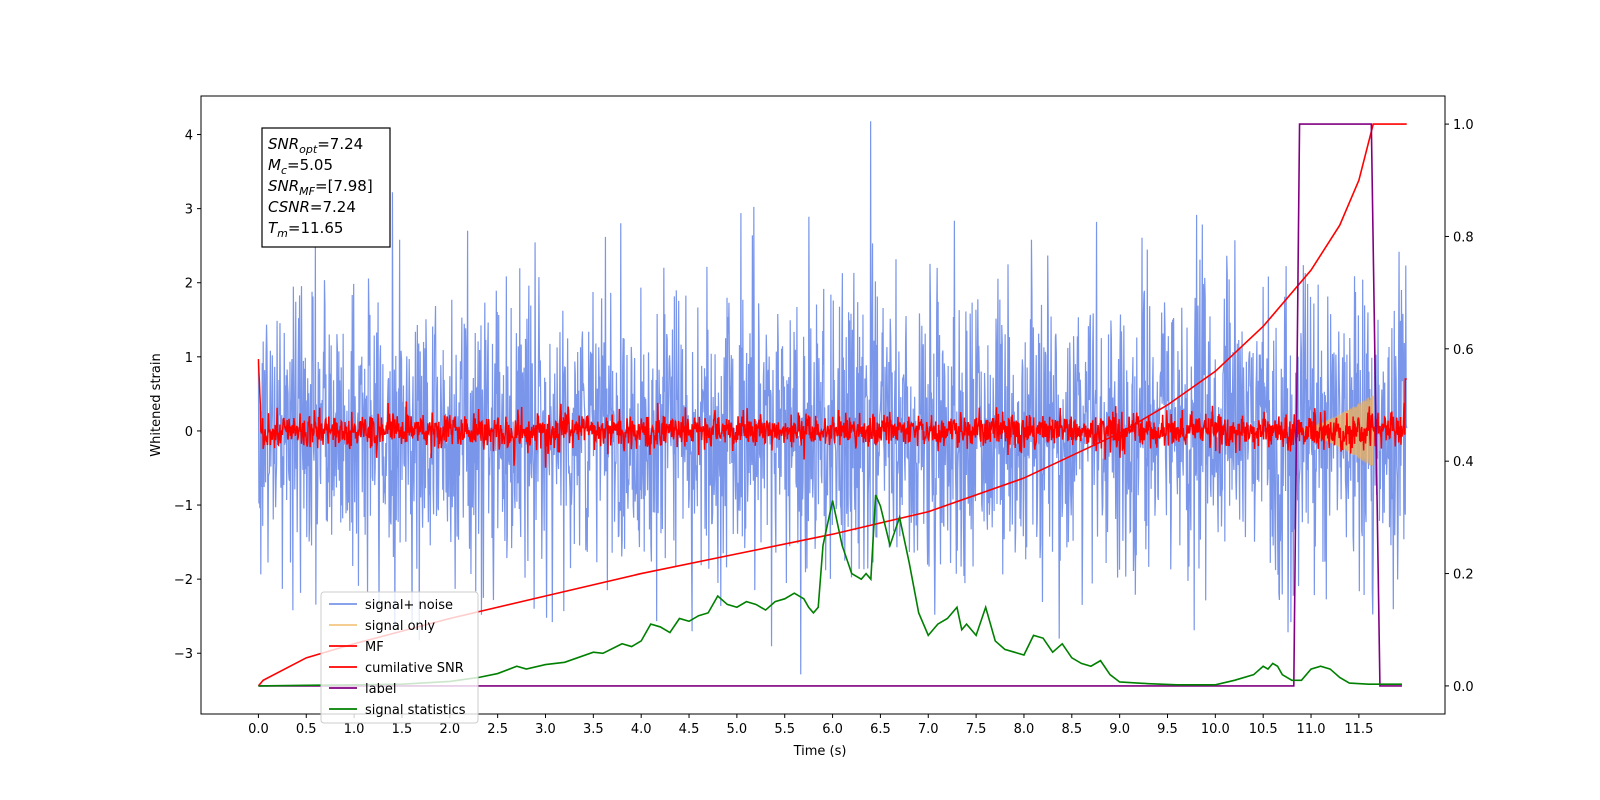 The image size is (1600, 800). I want to click on y-tick-label: 3, so click(189, 210).